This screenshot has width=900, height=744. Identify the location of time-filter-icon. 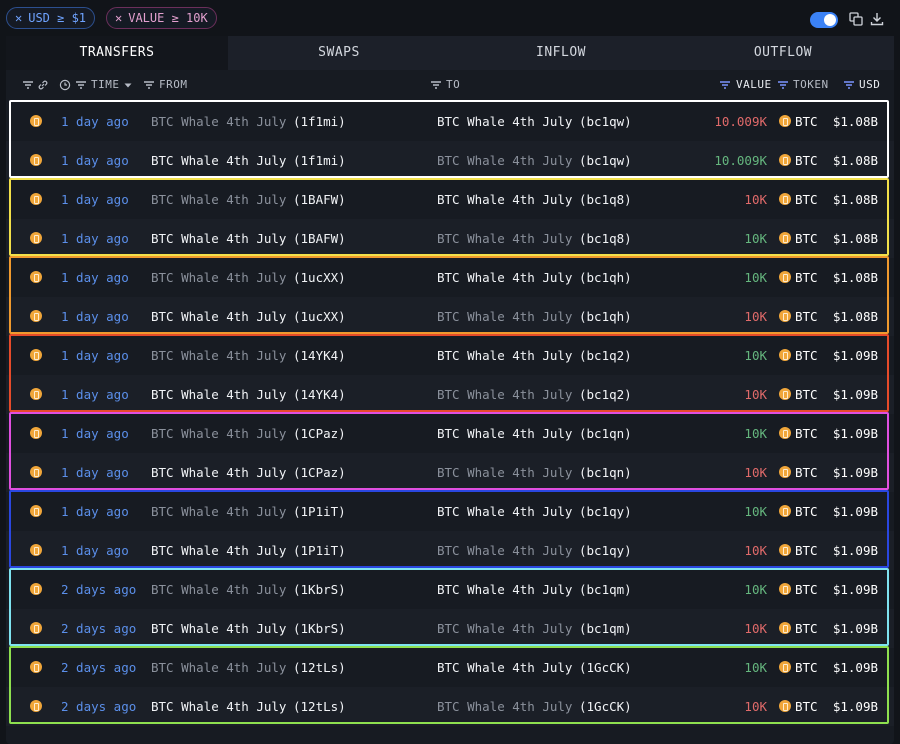
(81, 85).